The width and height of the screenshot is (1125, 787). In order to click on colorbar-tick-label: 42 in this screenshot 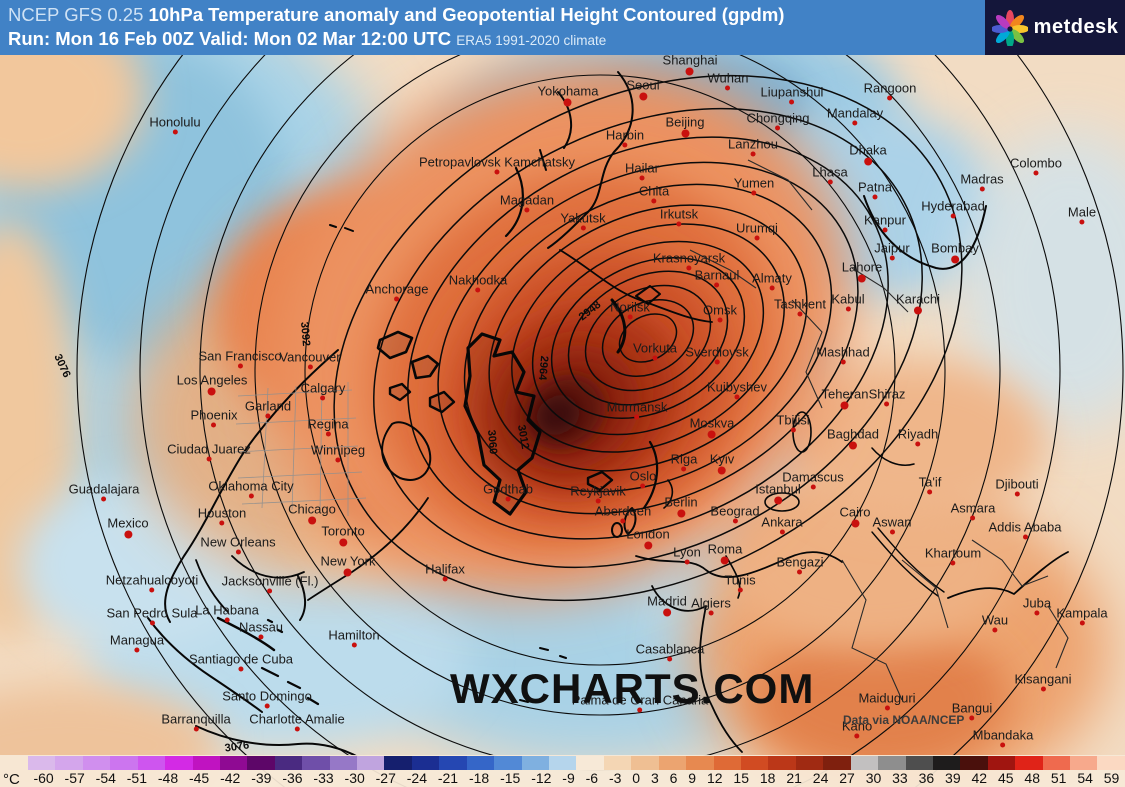, I will do `click(979, 778)`.